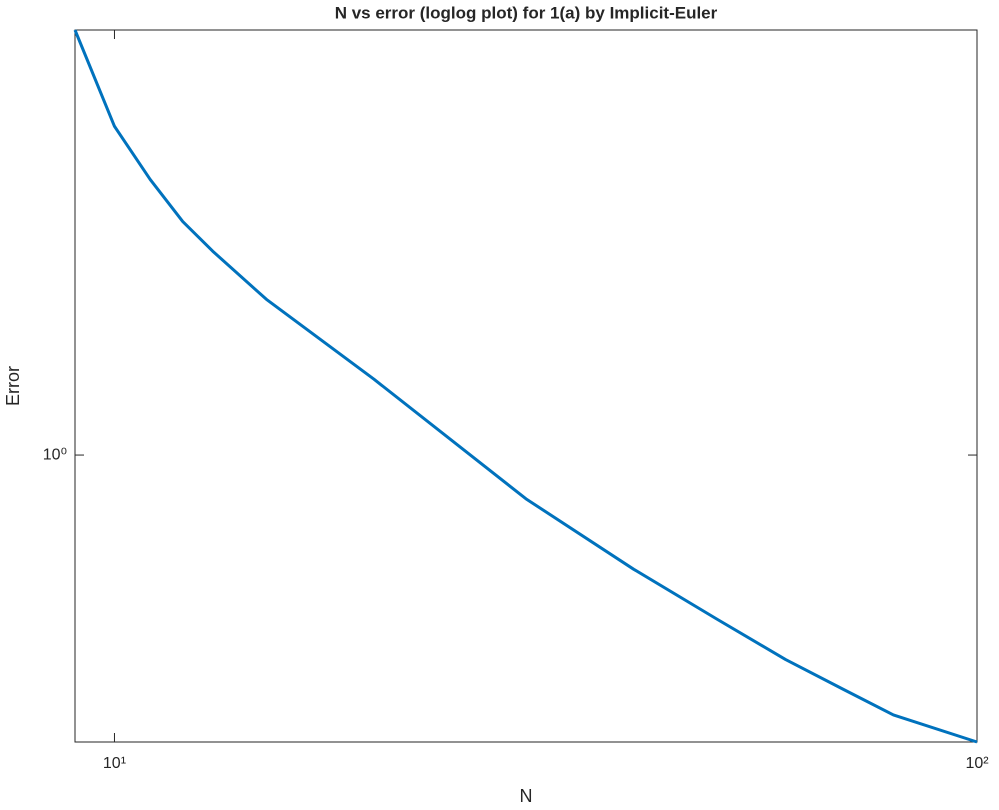 This screenshot has width=999, height=810. I want to click on x-tick-label: 10², so click(977, 763).